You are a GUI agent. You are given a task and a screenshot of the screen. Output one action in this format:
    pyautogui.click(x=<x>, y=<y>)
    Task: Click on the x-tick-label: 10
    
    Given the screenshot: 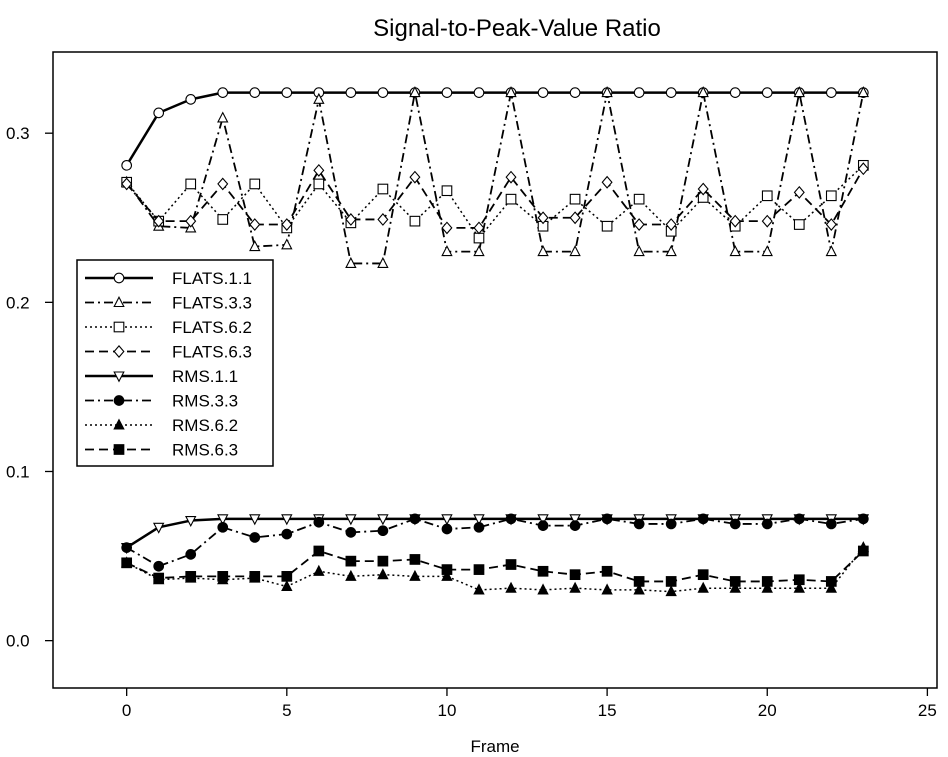 What is the action you would take?
    pyautogui.click(x=446, y=710)
    